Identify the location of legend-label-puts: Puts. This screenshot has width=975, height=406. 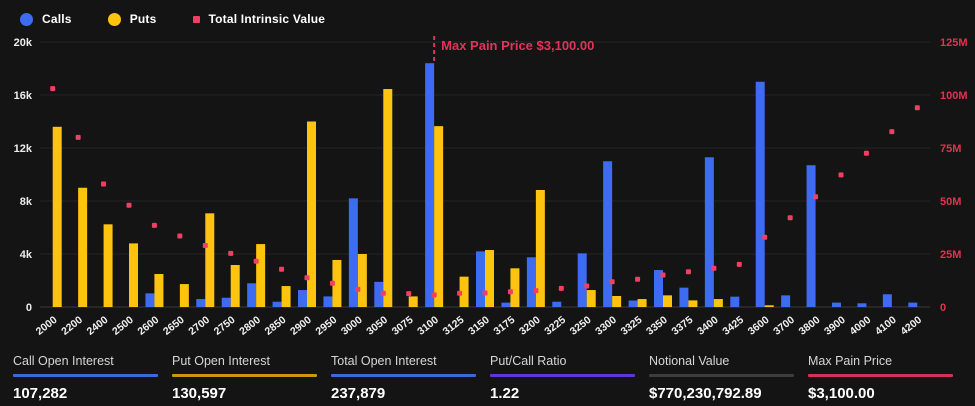
(143, 19).